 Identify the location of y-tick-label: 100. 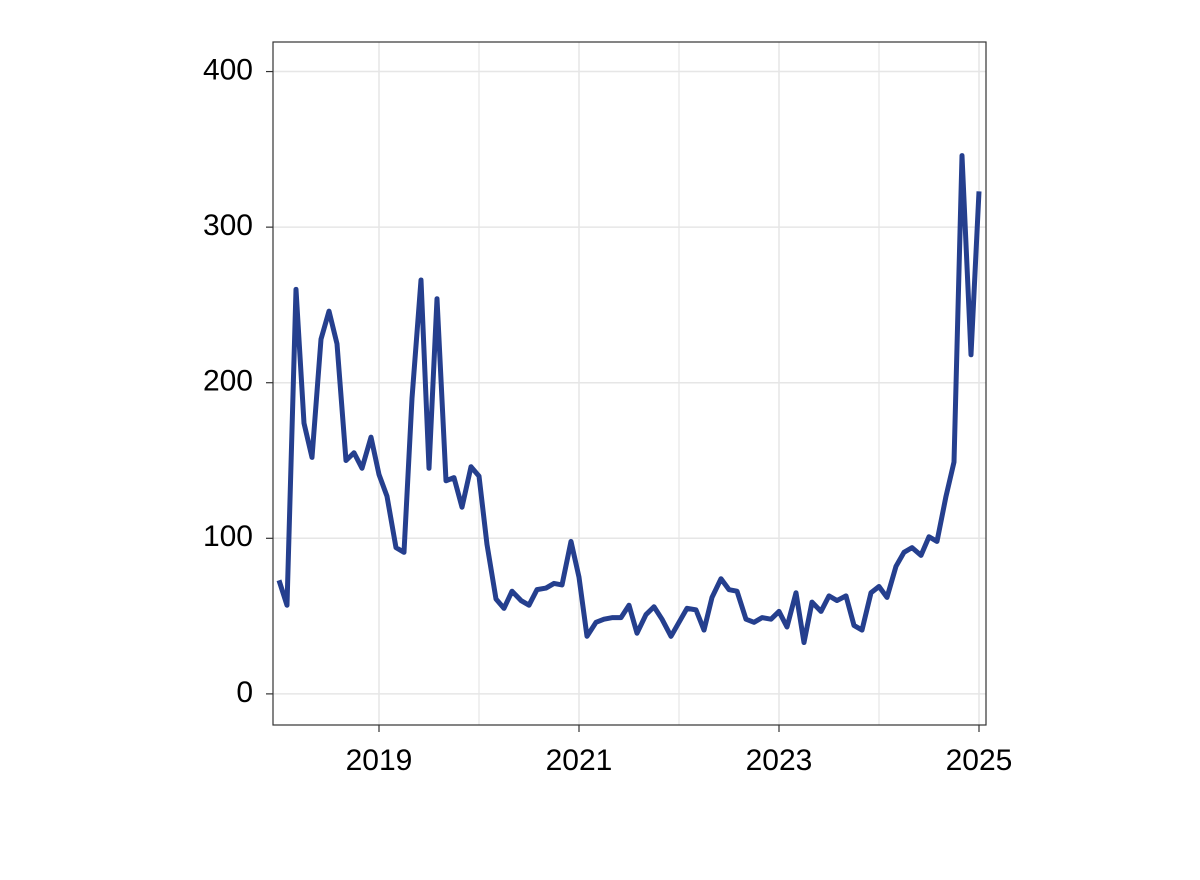
(228, 536).